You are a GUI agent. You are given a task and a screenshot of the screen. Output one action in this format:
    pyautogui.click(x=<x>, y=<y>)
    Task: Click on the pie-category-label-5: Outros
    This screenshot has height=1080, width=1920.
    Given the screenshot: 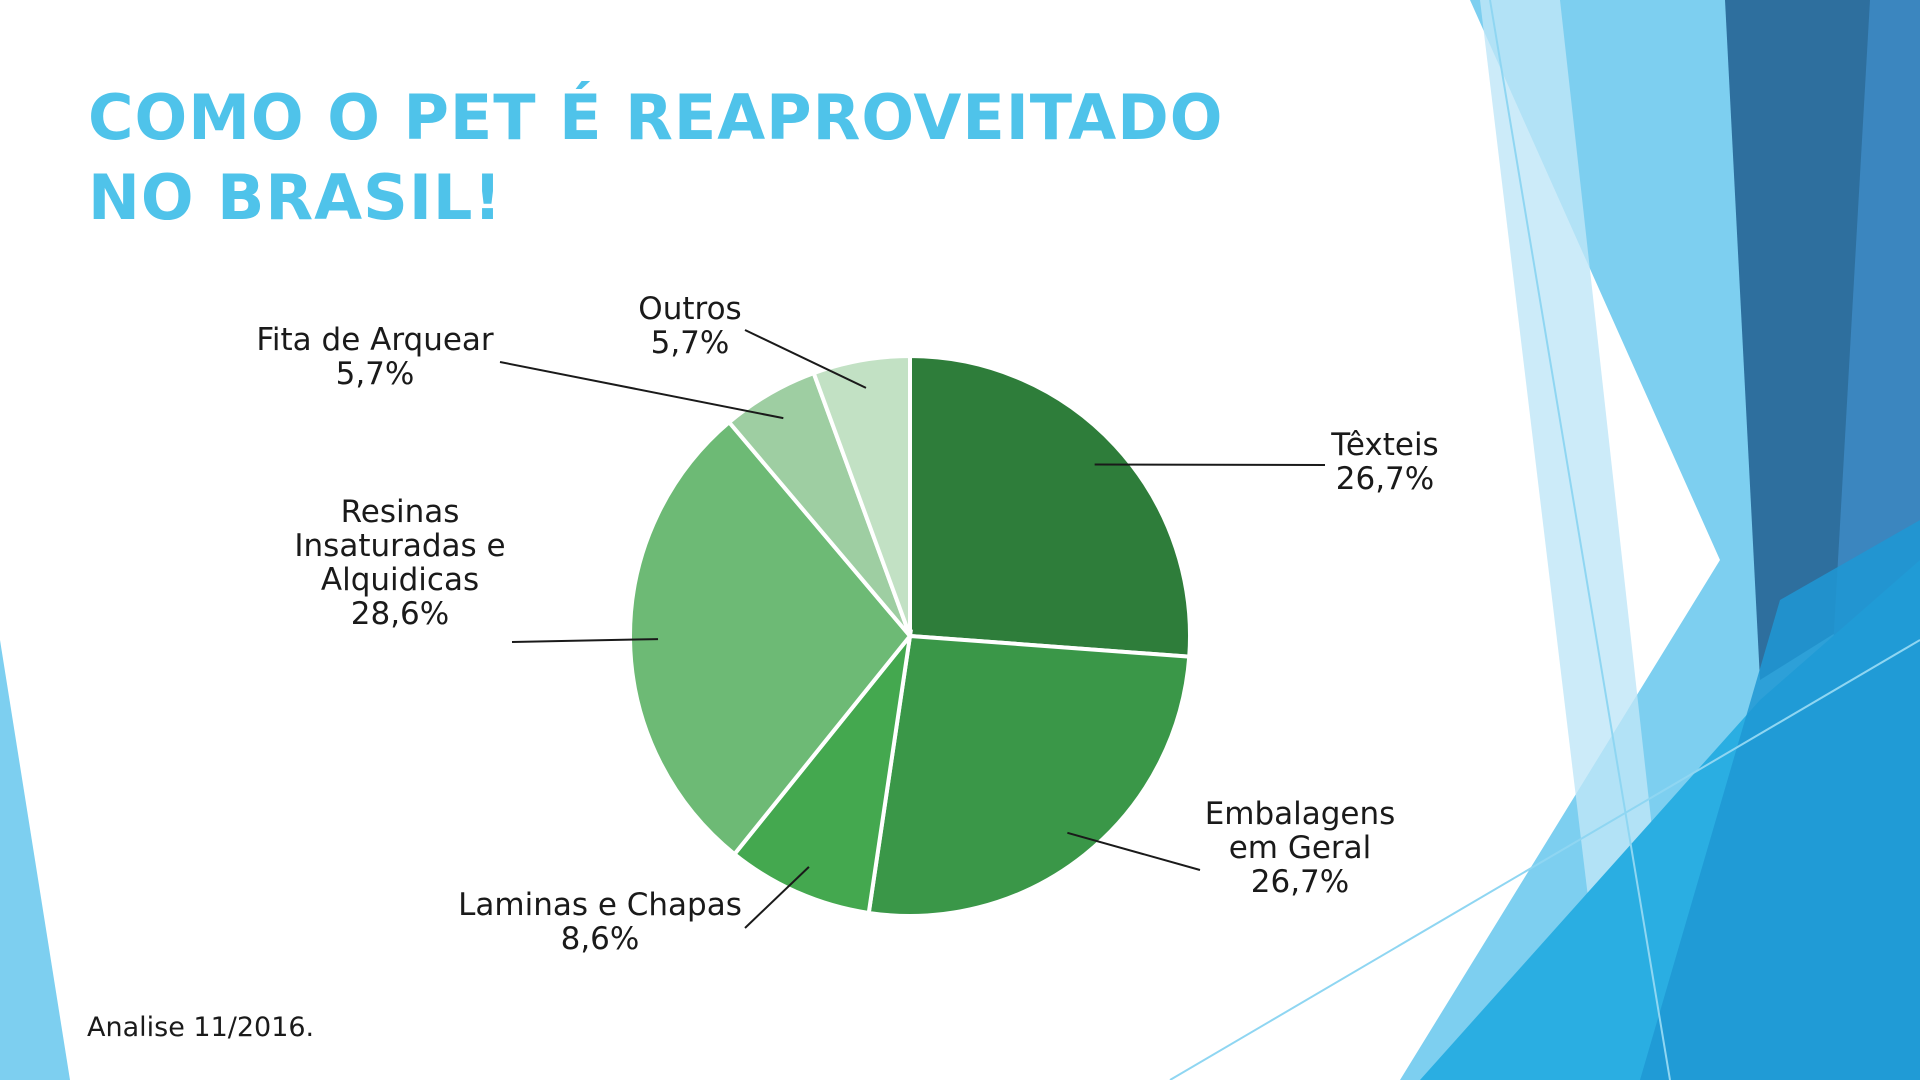 What is the action you would take?
    pyautogui.click(x=689, y=309)
    